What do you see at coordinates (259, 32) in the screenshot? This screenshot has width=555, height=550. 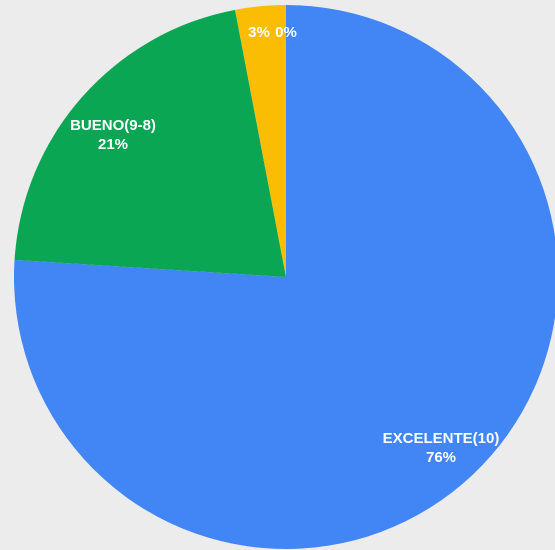 I see `slice-value-small-1: 3%` at bounding box center [259, 32].